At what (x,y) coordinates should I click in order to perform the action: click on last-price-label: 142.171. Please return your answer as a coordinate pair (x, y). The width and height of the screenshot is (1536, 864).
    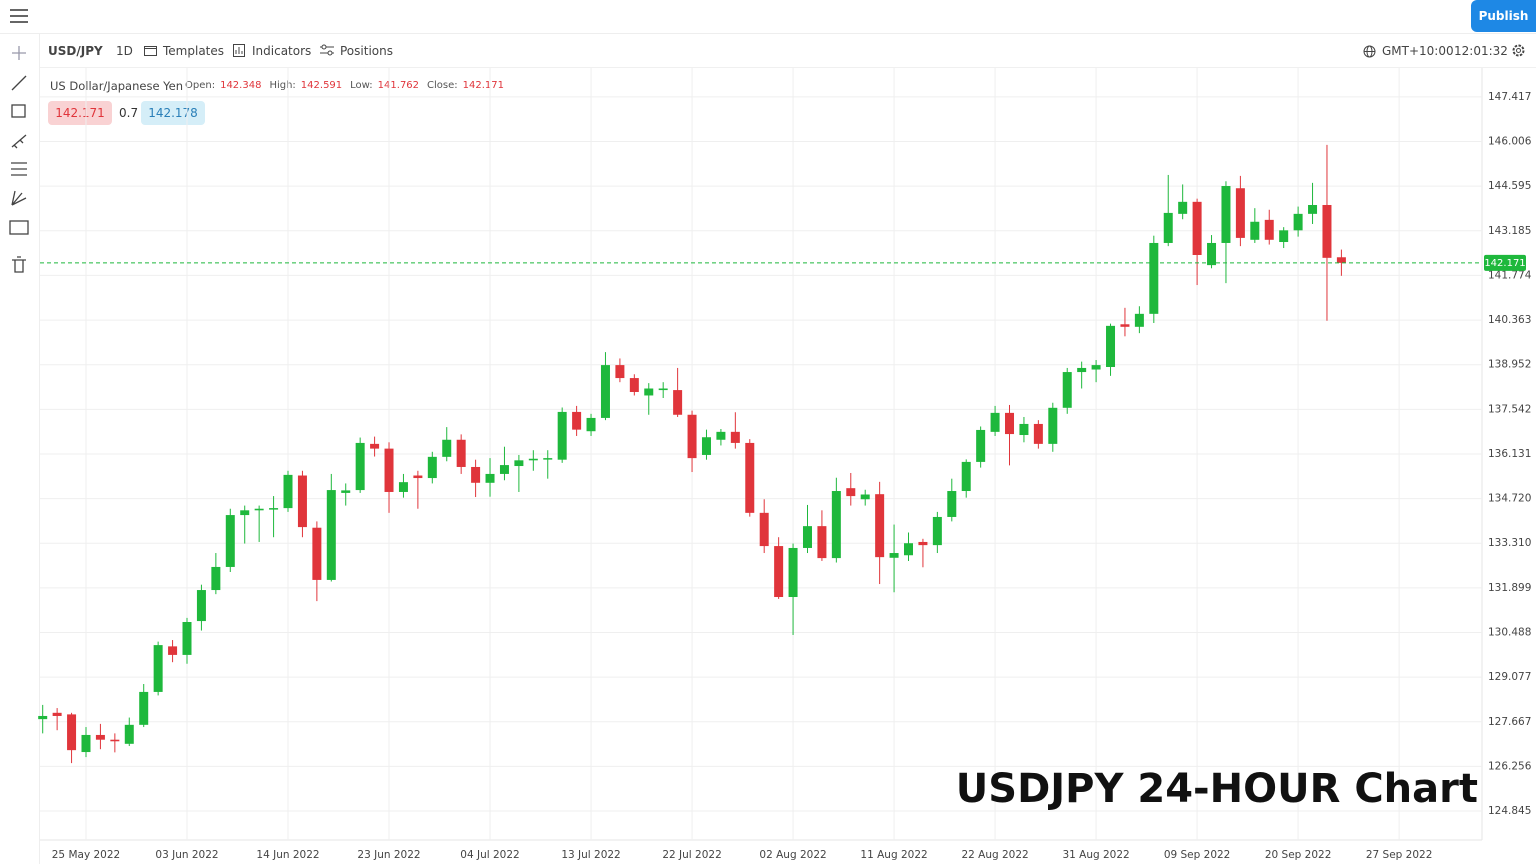
    Looking at the image, I should click on (1504, 263).